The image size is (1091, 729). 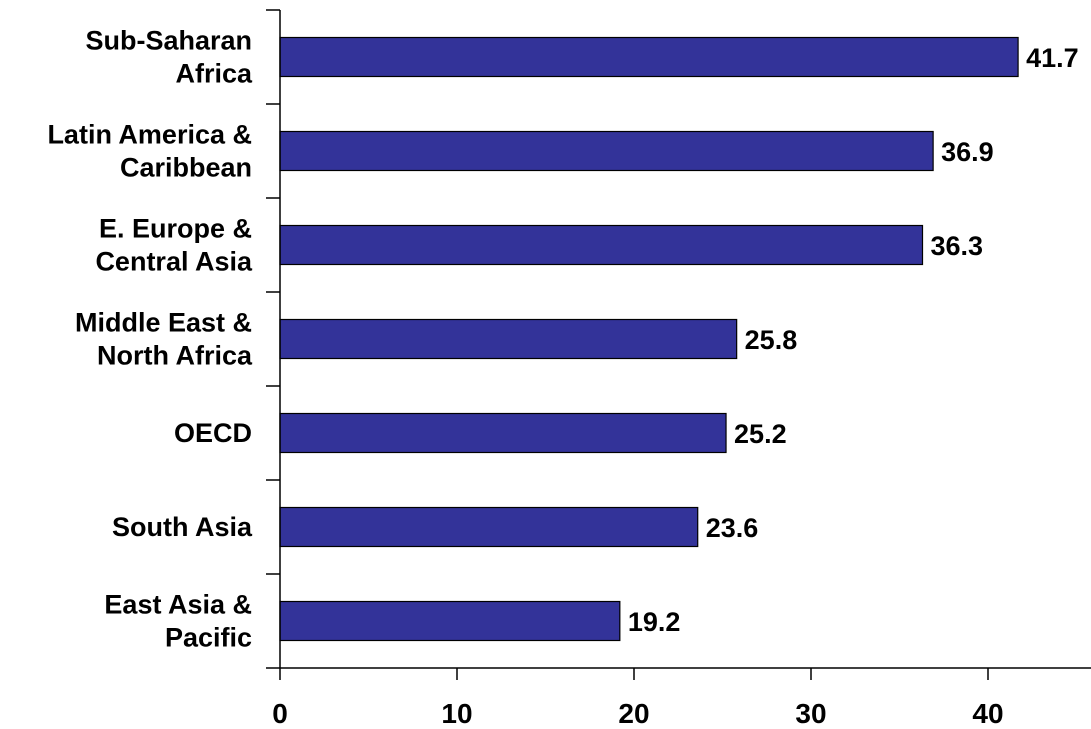 What do you see at coordinates (1052, 58) in the screenshot?
I see `value-label: 41.7` at bounding box center [1052, 58].